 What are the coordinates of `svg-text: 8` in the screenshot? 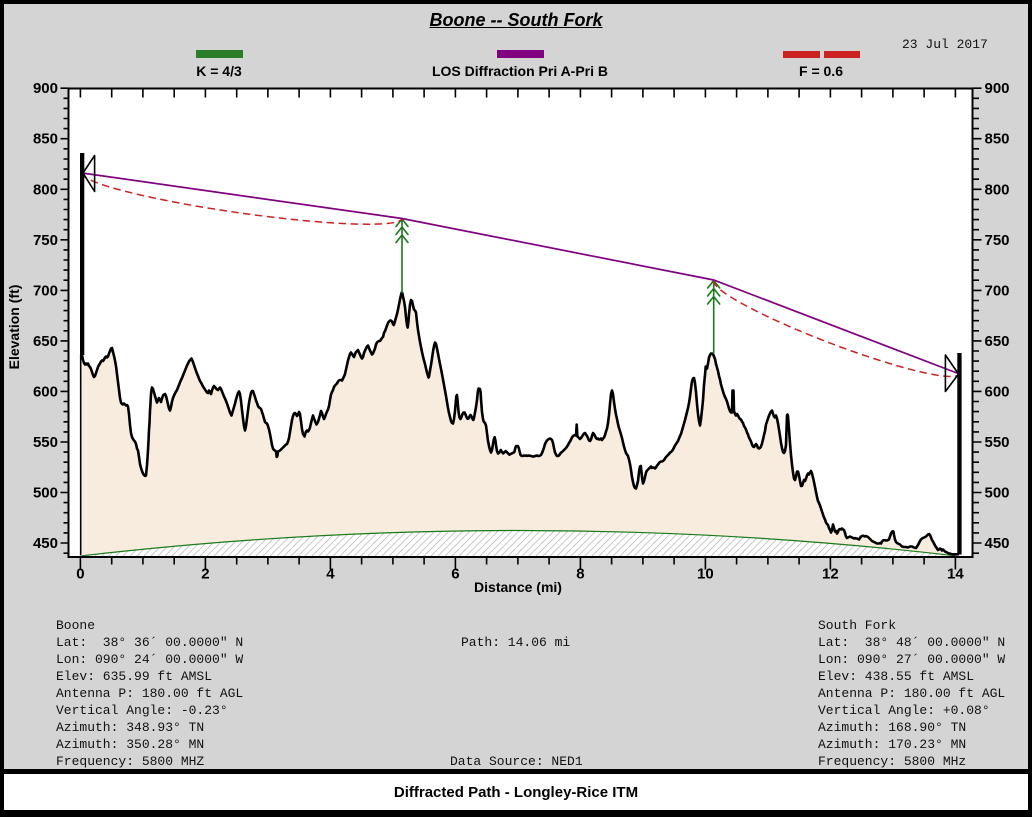 It's located at (580, 574).